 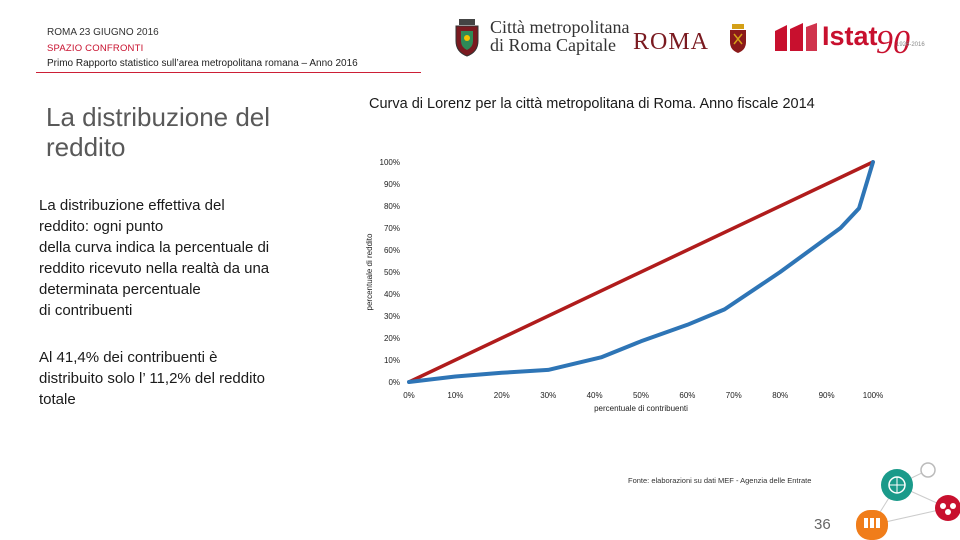 What do you see at coordinates (595, 395) in the screenshot?
I see `x-tick-label: 40%` at bounding box center [595, 395].